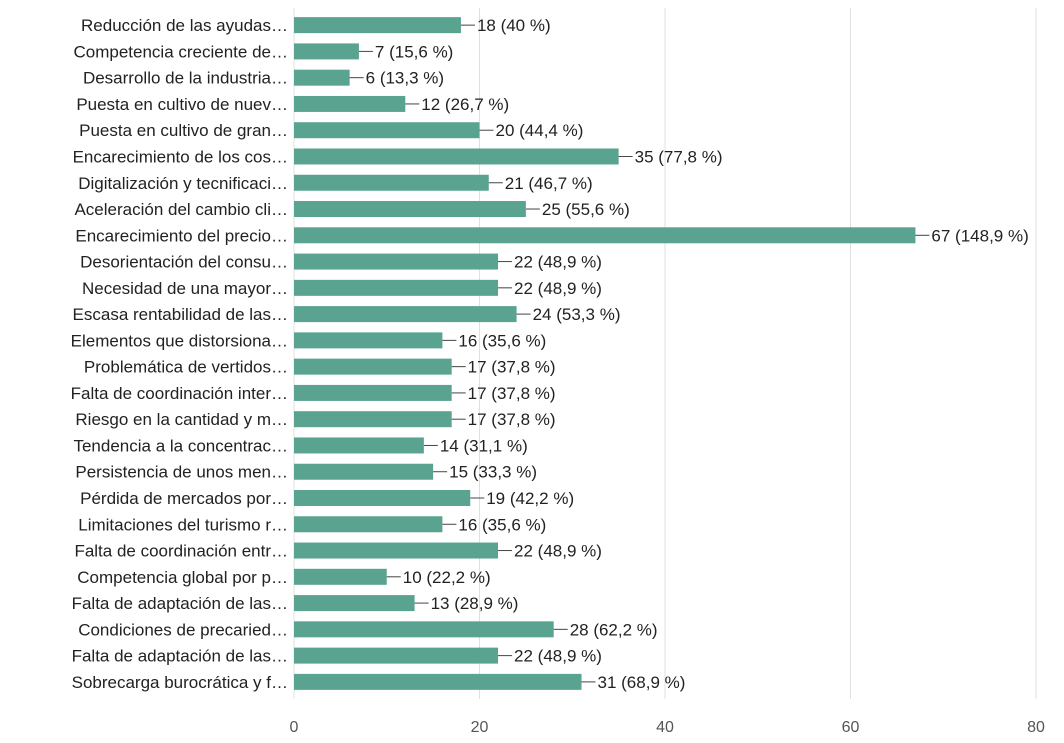 The width and height of the screenshot is (1064, 743). What do you see at coordinates (294, 727) in the screenshot?
I see `x-tick-label: 0` at bounding box center [294, 727].